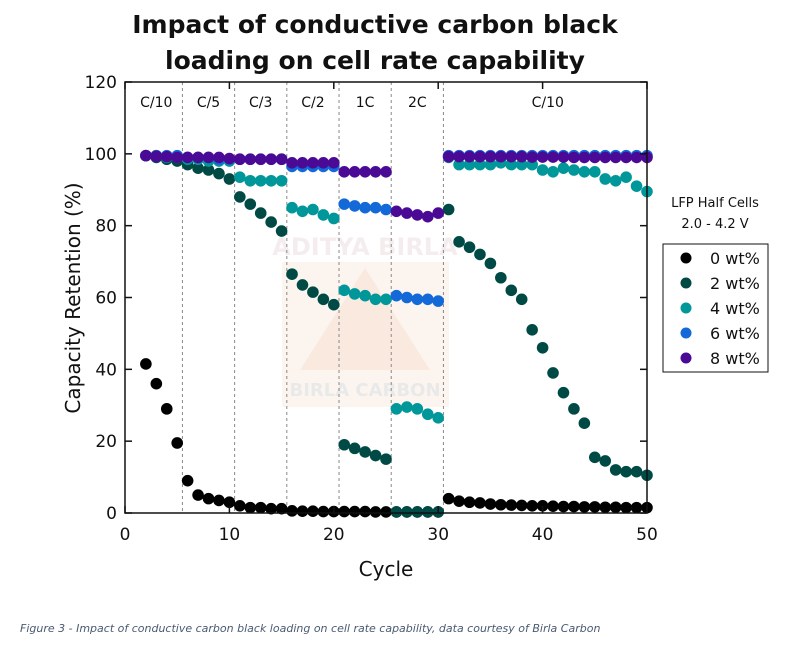  I want to click on chart-title-line-2: loading on cell rate capability, so click(375, 60).